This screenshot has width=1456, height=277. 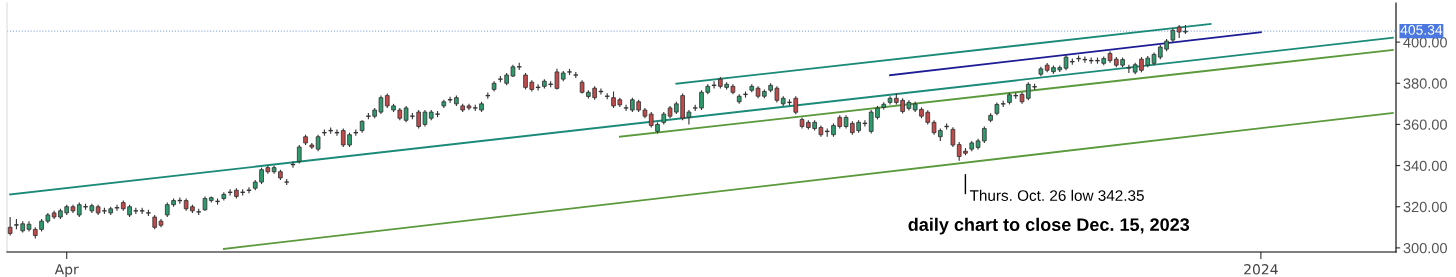 I want to click on annotation: Thurs. Oct. 26 low 342.35, so click(x=1056, y=195).